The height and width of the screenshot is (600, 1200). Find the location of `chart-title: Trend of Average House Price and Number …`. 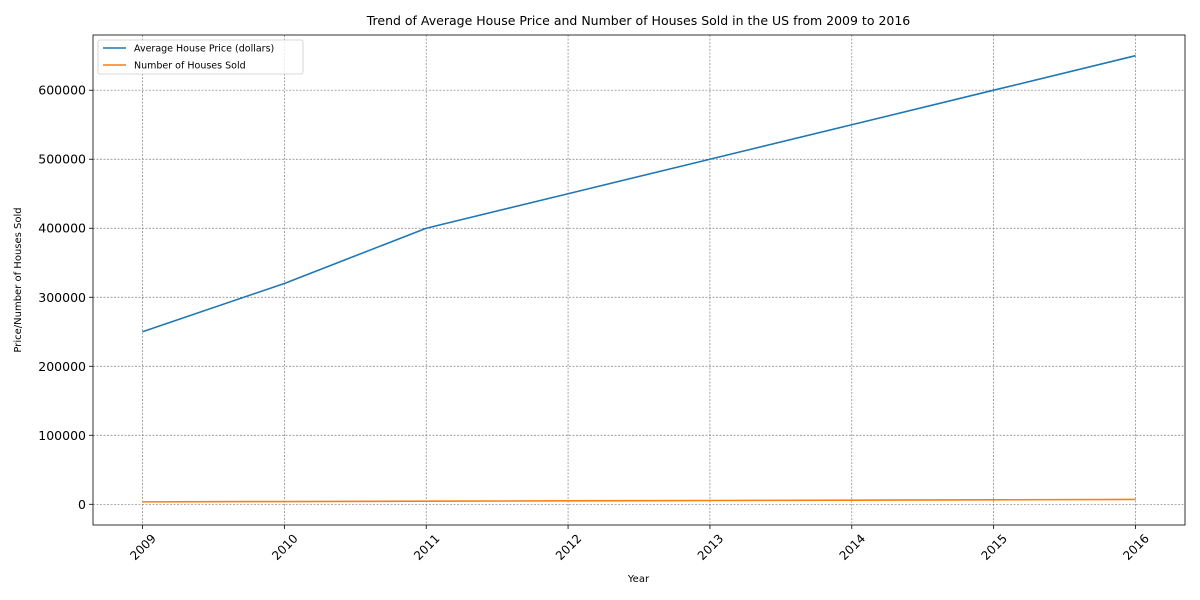

chart-title: Trend of Average House Price and Number … is located at coordinates (638, 20).